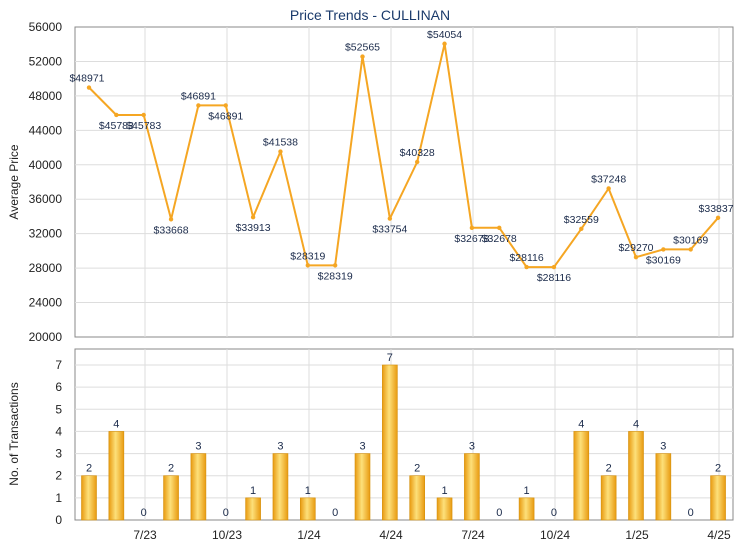 The image size is (740, 555). I want to click on transactions-y-tick-label: 7, so click(58, 365).